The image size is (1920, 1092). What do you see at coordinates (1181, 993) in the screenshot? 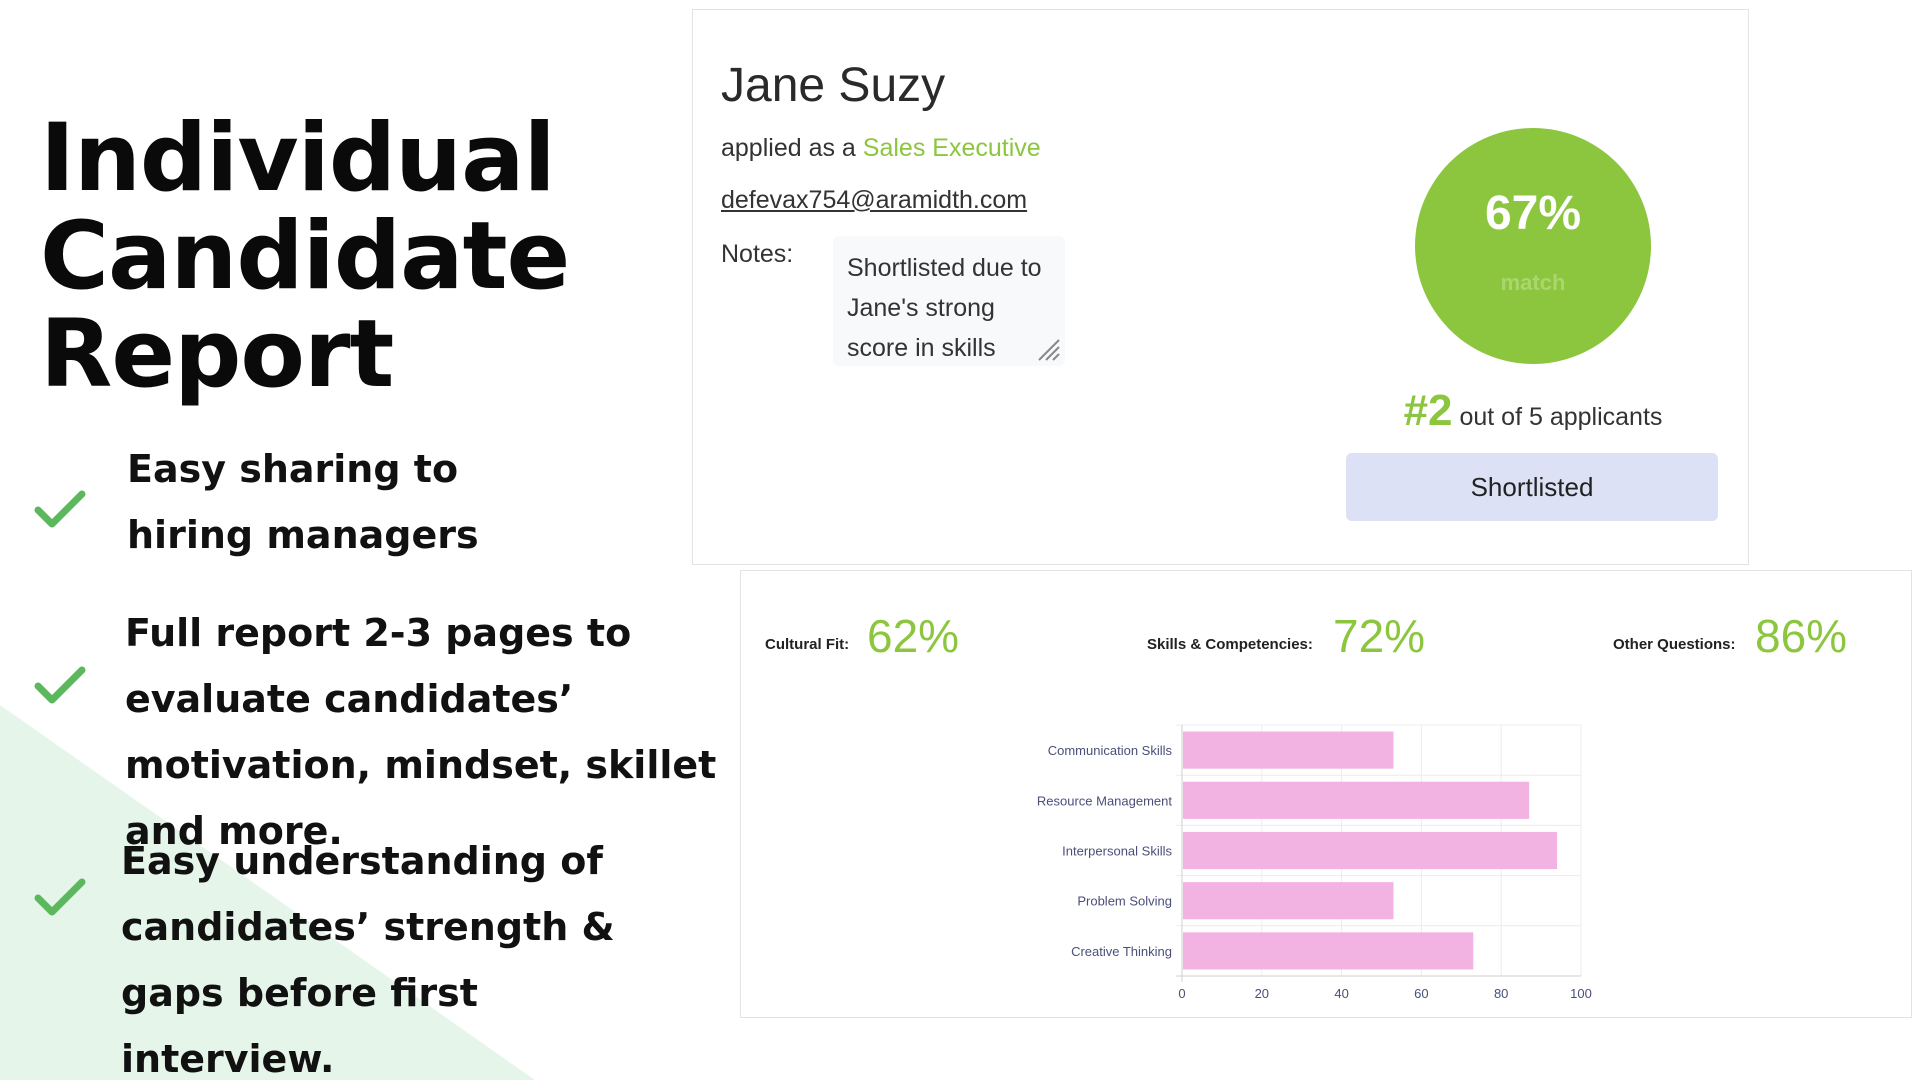
I see `x-tick-label: 0` at bounding box center [1181, 993].